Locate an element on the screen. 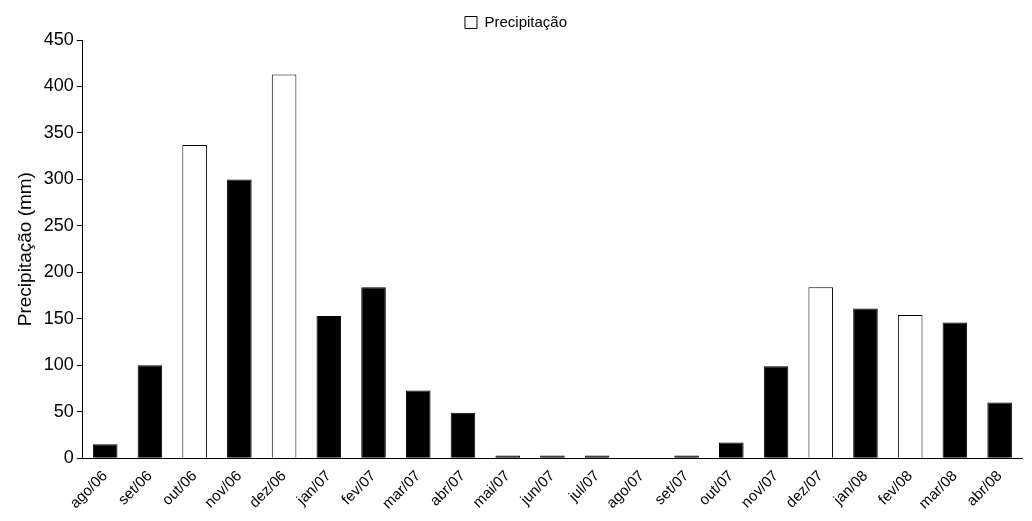  y-tick-label: 400 is located at coordinates (58, 85).